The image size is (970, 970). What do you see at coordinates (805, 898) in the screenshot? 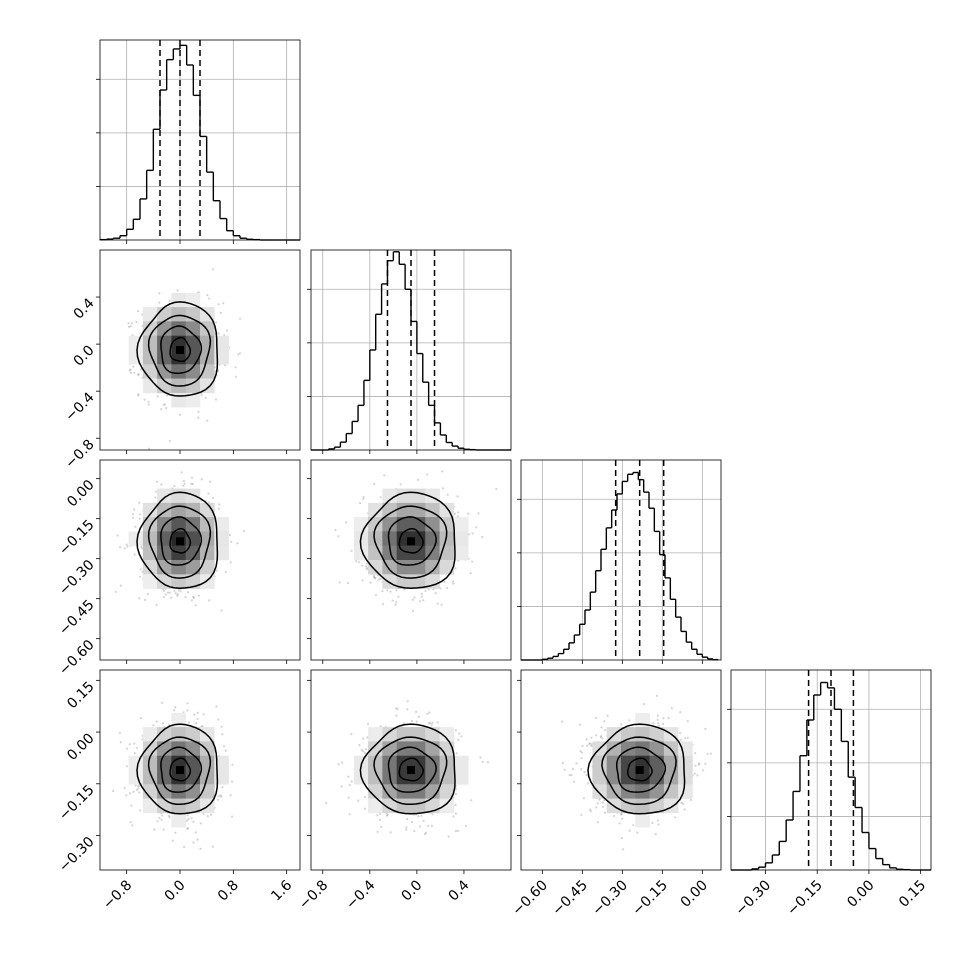
I see `x-tick-label: −0.15` at bounding box center [805, 898].